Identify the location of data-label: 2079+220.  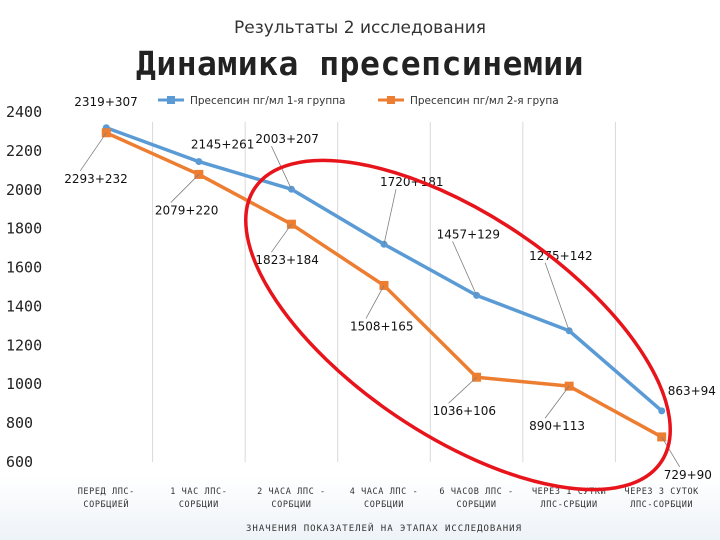
(187, 210).